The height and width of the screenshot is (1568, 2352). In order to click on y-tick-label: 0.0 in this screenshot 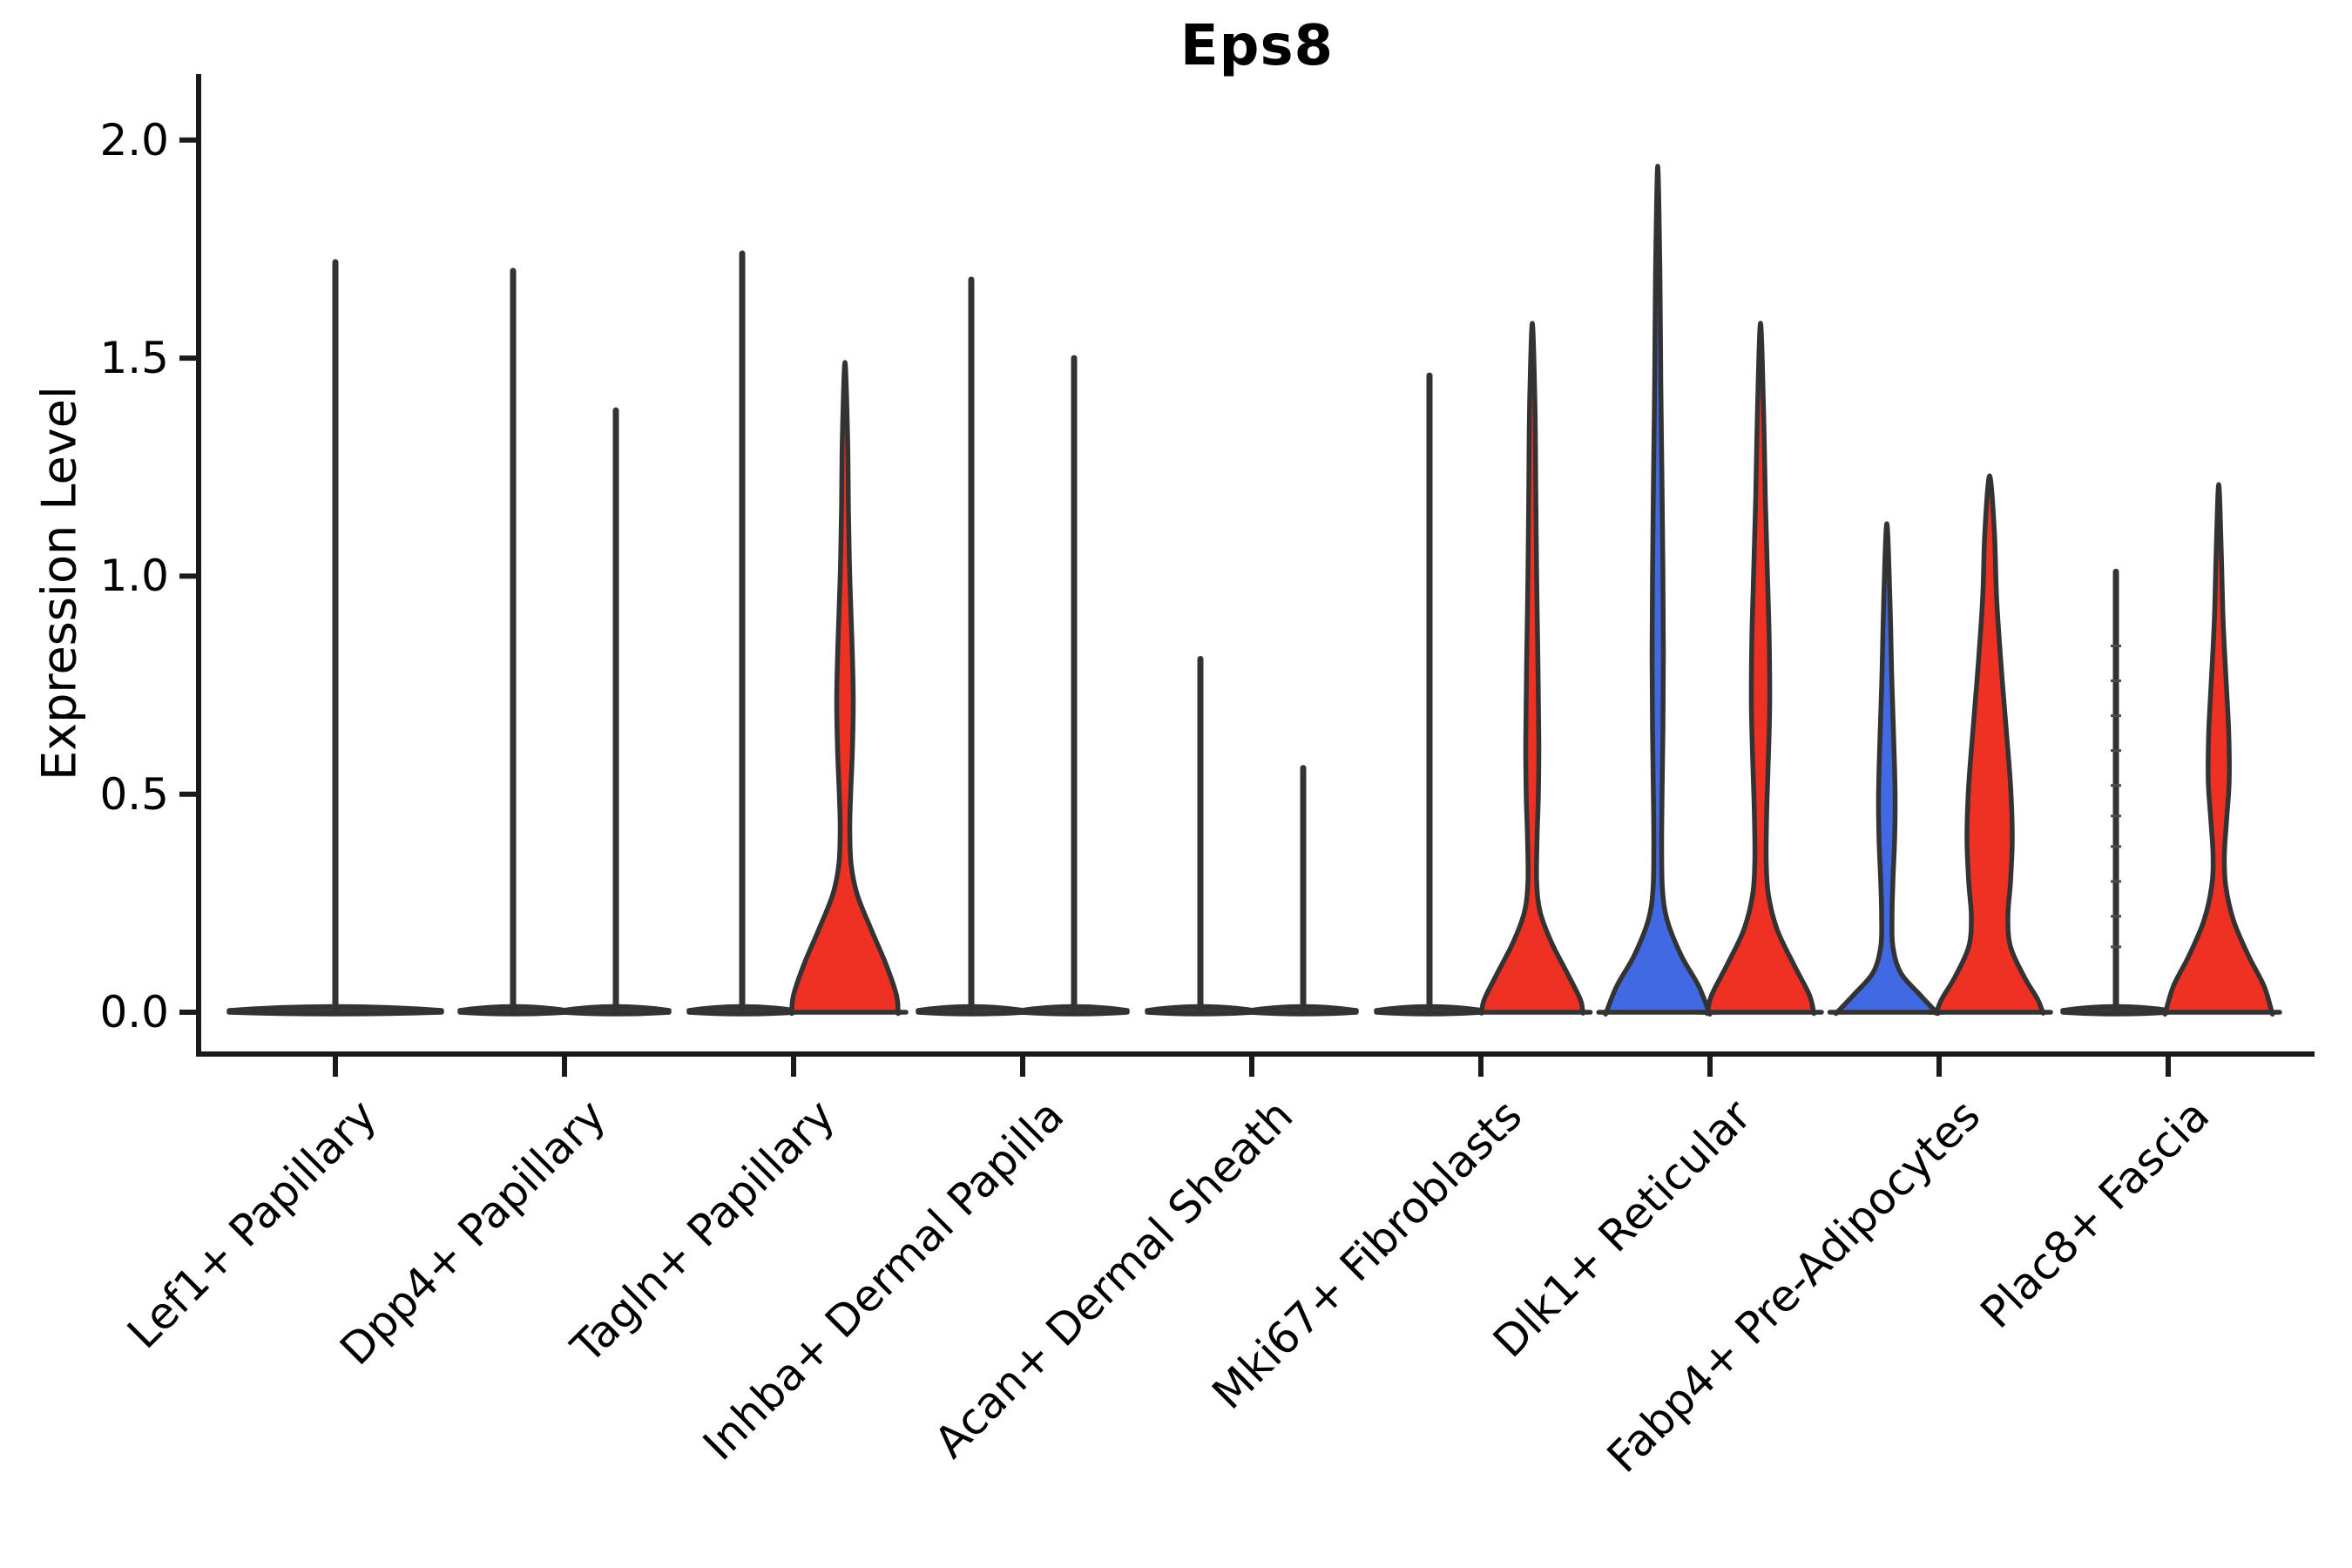, I will do `click(134, 1012)`.